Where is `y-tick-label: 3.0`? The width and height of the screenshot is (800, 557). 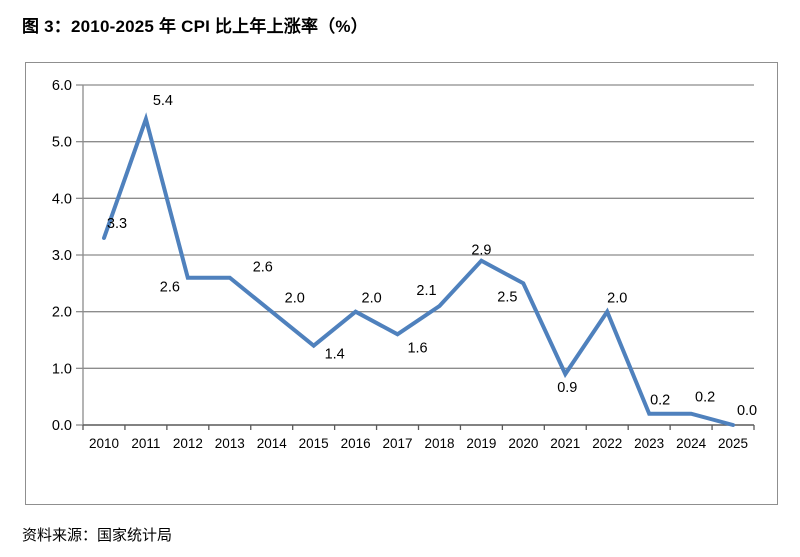
y-tick-label: 3.0 is located at coordinates (62, 256).